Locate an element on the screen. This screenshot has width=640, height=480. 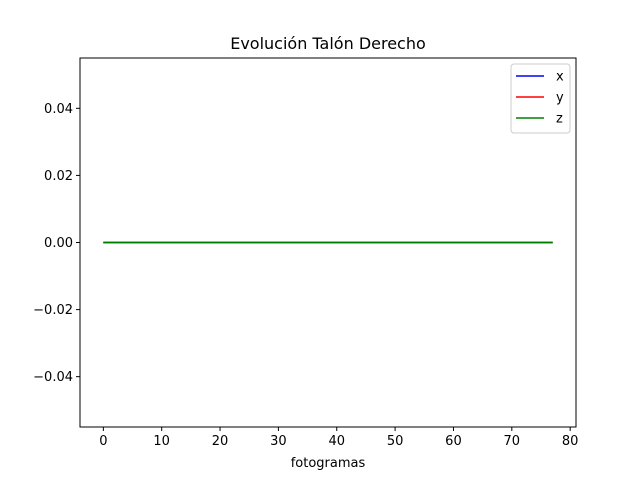
y-tick-label: 0.02 is located at coordinates (58, 176).